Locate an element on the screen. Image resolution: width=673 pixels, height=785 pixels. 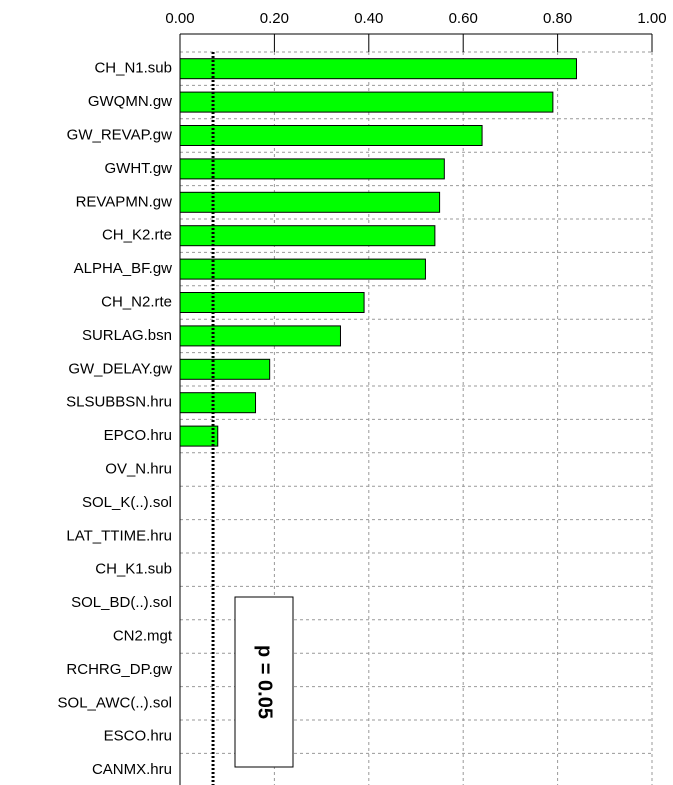
y-tick-label: ESCO.hru is located at coordinates (138, 736).